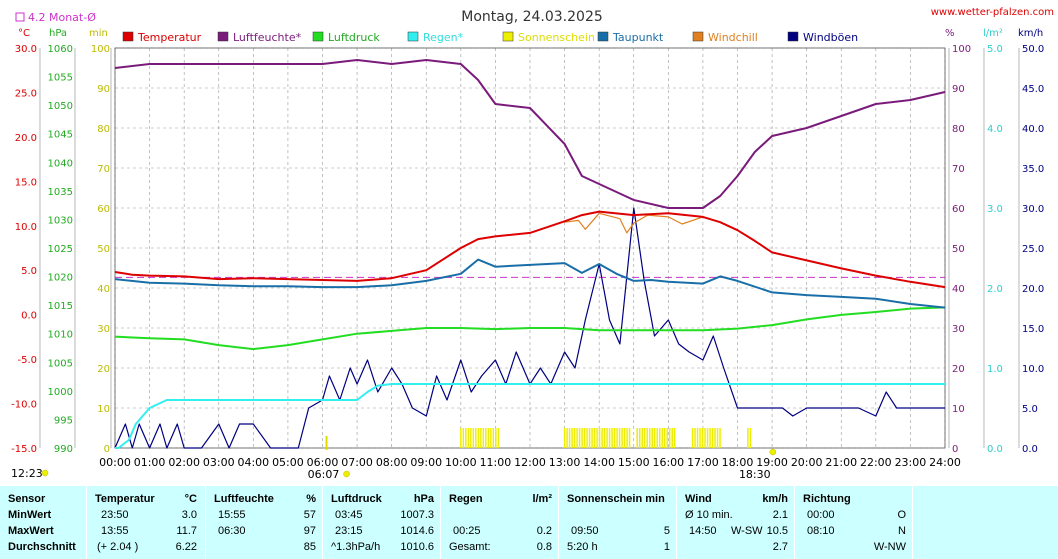 The width and height of the screenshot is (1058, 559). What do you see at coordinates (901, 515) in the screenshot?
I see `dir-min-val: O` at bounding box center [901, 515].